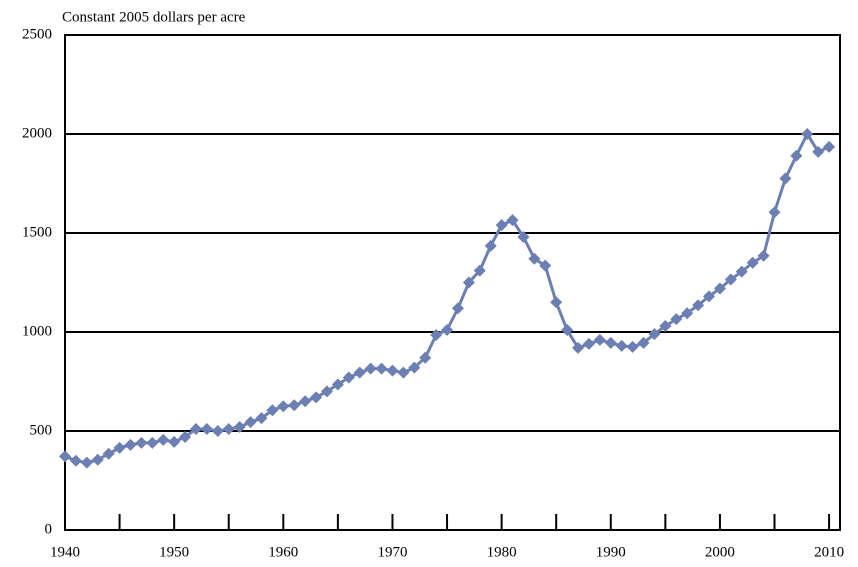 This screenshot has width=858, height=567. What do you see at coordinates (392, 552) in the screenshot?
I see `x-tick-label: 1970` at bounding box center [392, 552].